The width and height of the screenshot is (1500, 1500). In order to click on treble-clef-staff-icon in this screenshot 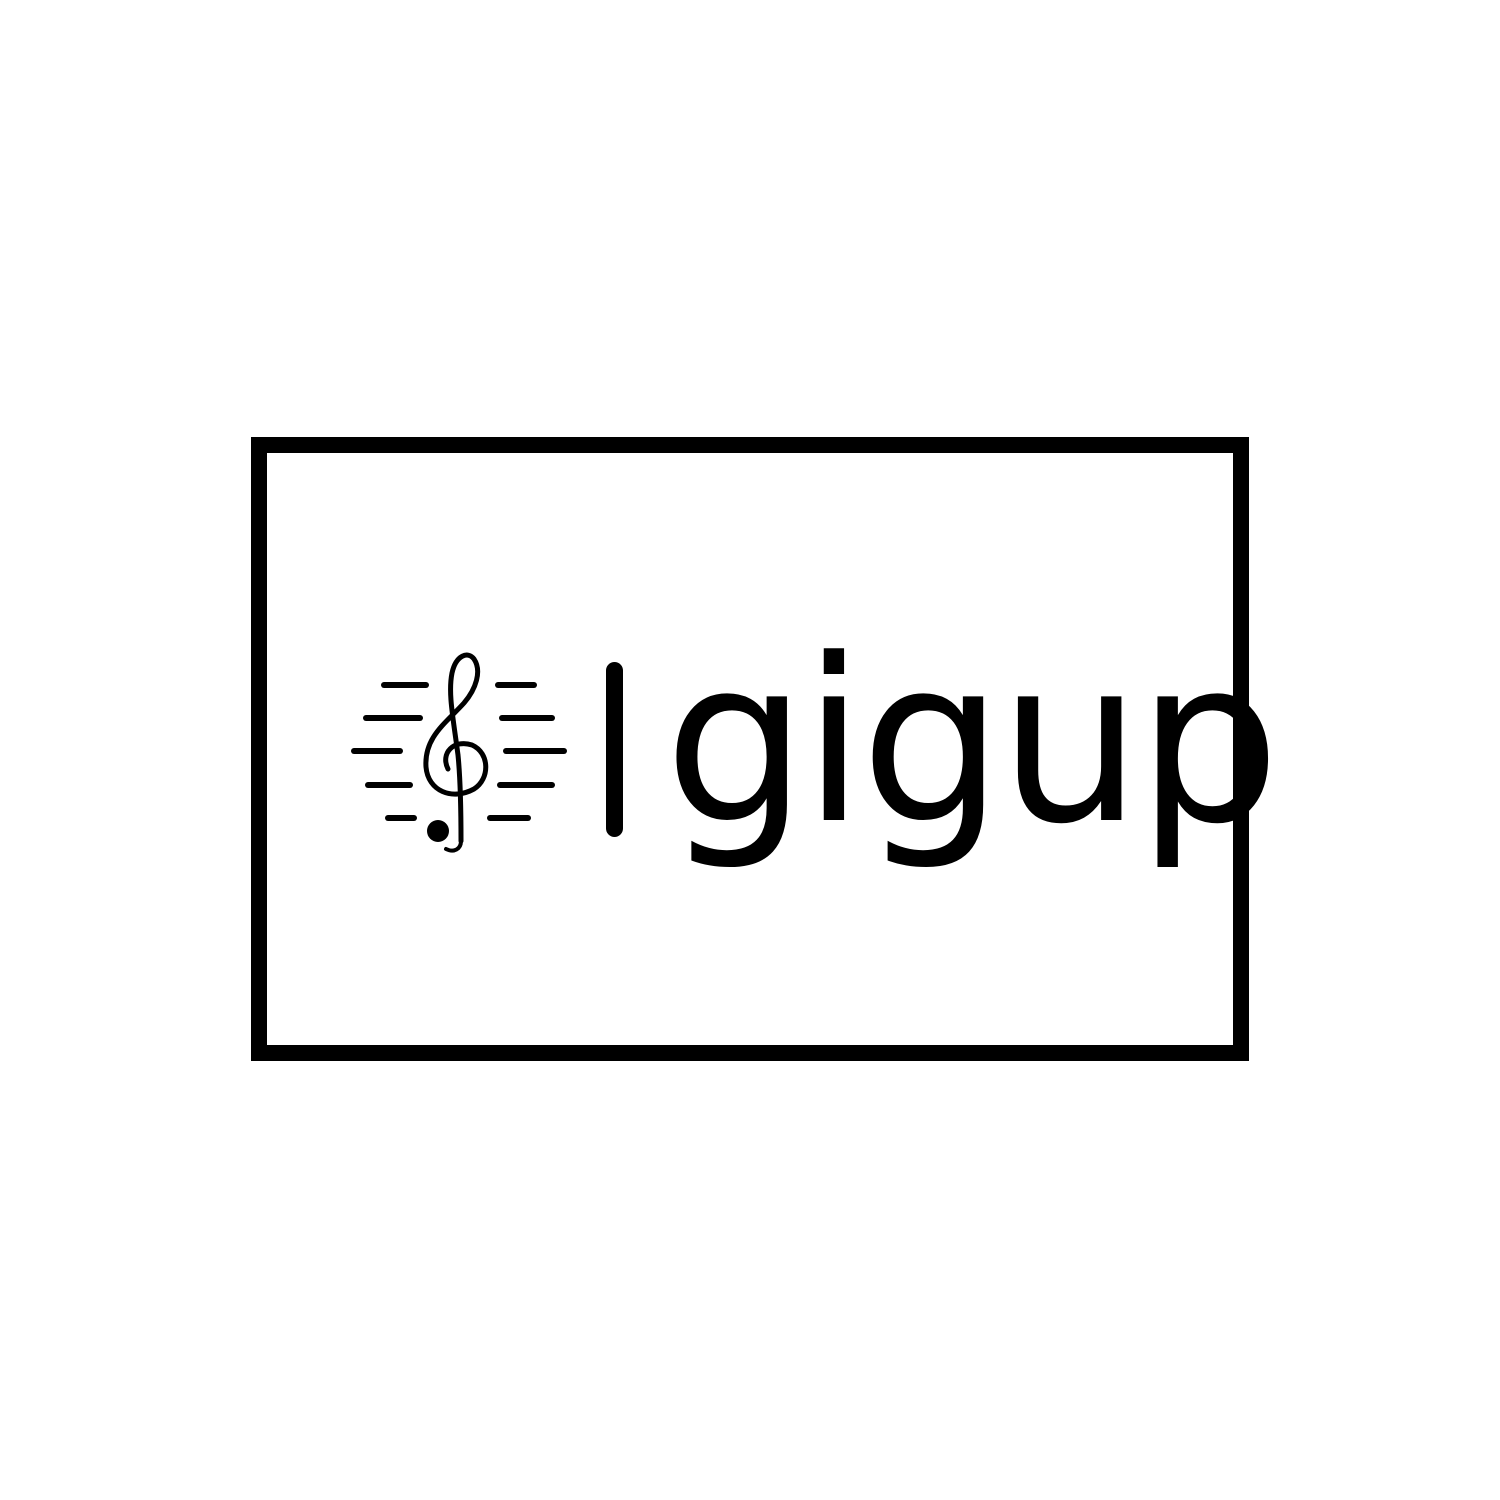, I will do `click(459, 752)`.